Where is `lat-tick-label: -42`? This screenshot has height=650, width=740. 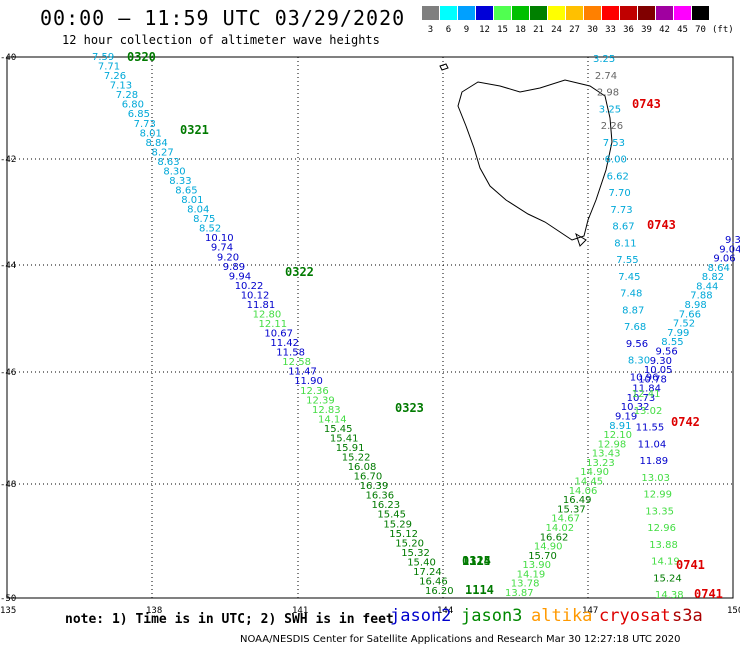 lat-tick-label: -42 is located at coordinates (8, 160).